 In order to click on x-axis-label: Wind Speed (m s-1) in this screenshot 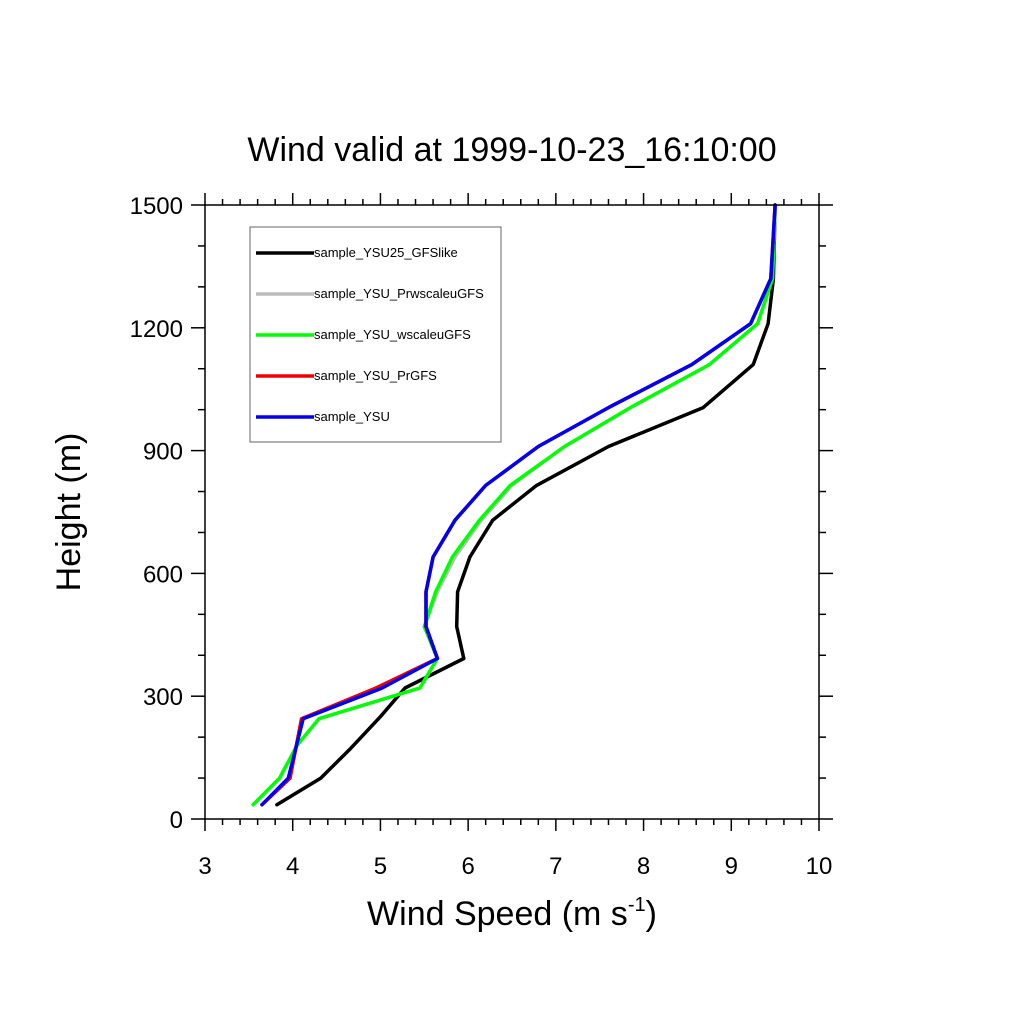, I will do `click(512, 913)`.